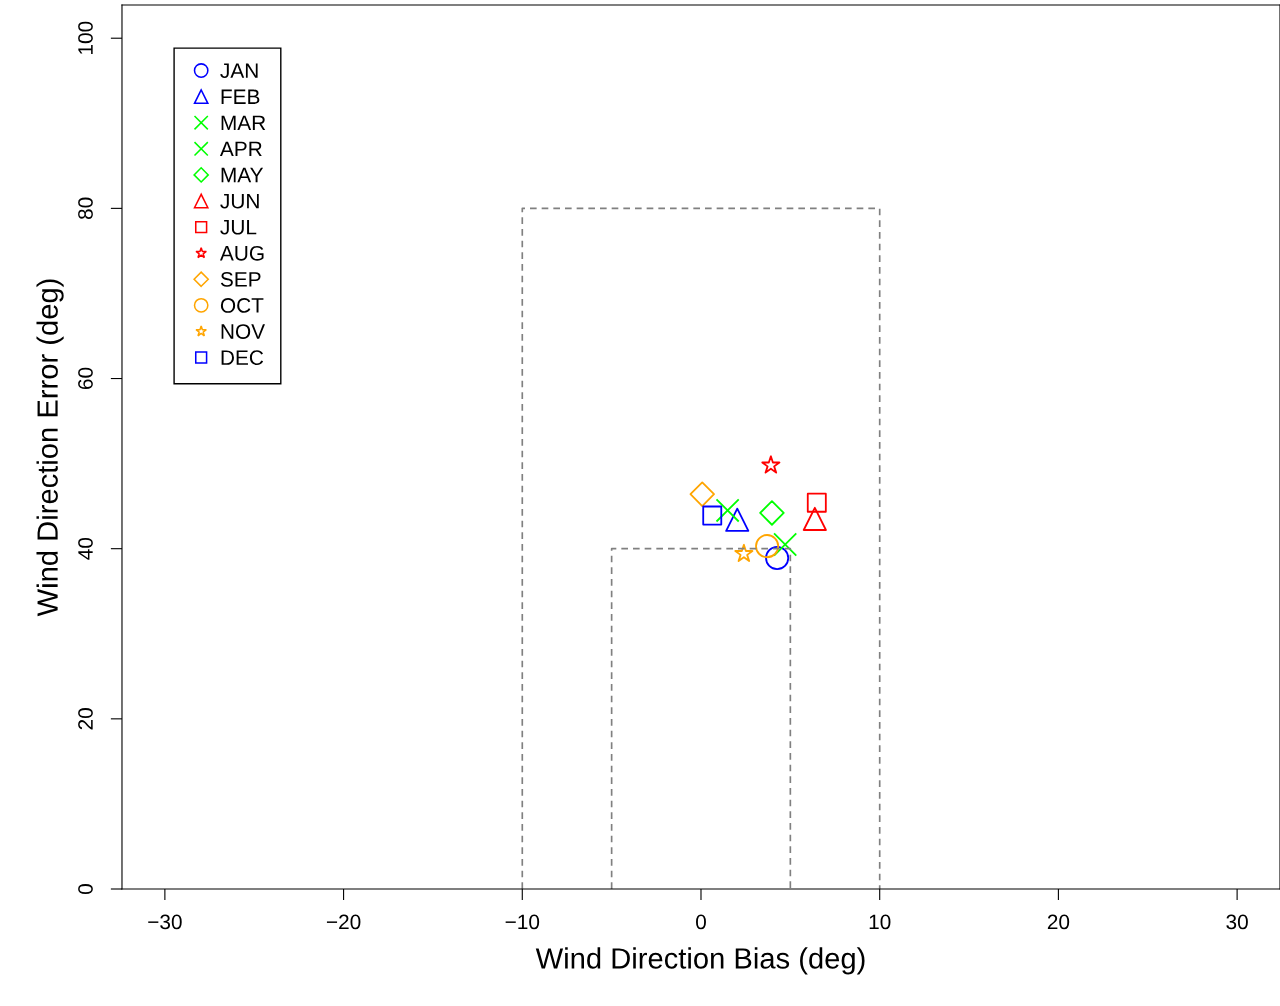  I want to click on legend-label: NOV, so click(243, 331).